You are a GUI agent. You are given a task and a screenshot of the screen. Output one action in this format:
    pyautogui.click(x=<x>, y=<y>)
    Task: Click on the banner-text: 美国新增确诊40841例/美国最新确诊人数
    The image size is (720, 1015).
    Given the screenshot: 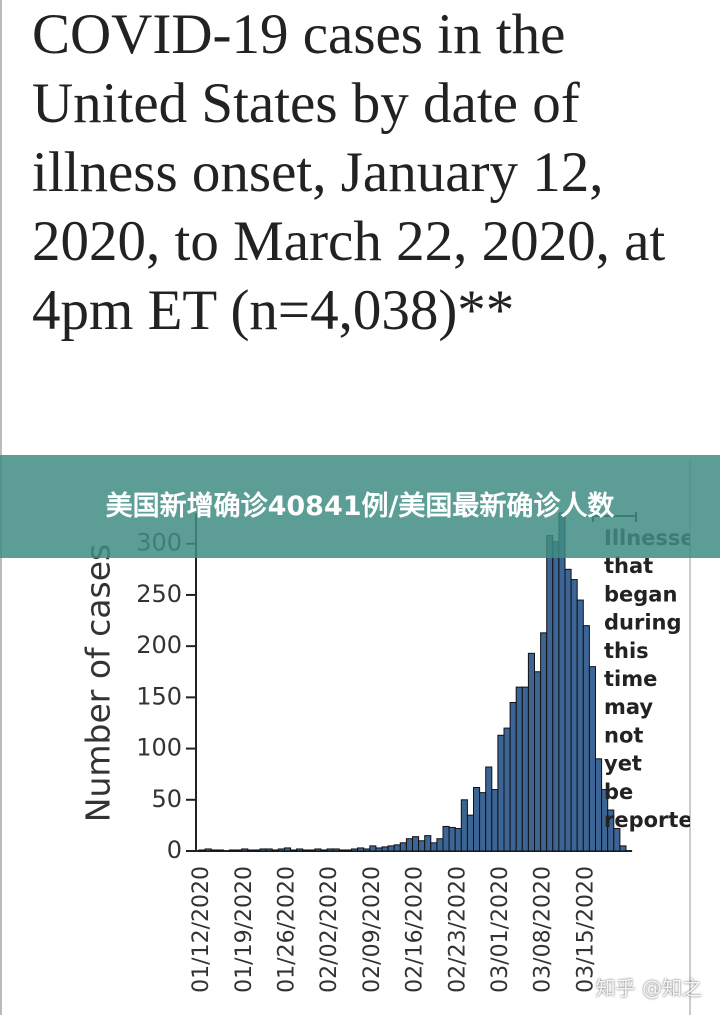 What is the action you would take?
    pyautogui.click(x=360, y=506)
    